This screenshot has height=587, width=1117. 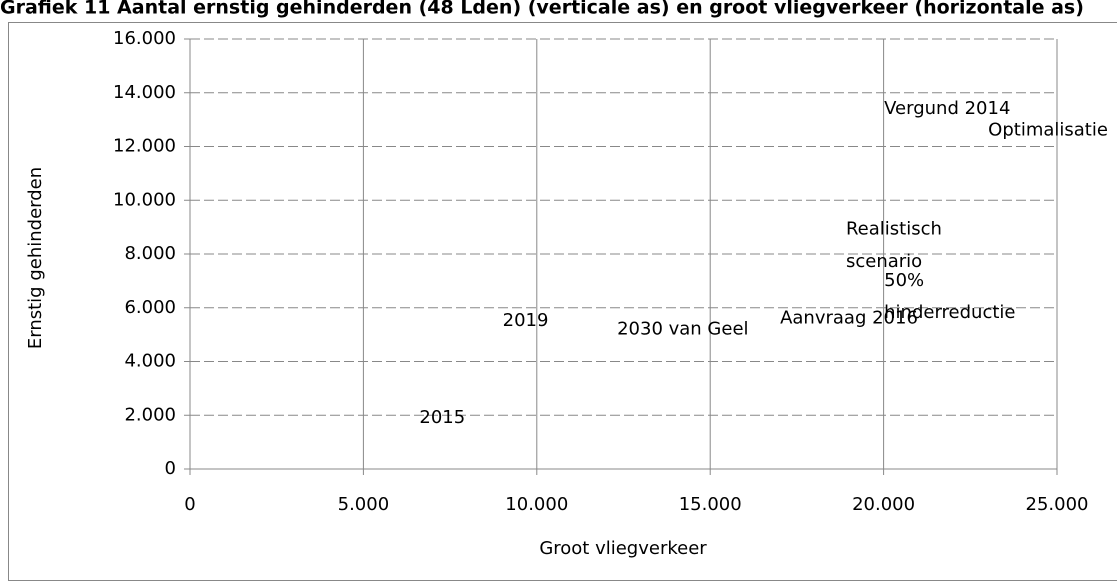 What do you see at coordinates (536, 504) in the screenshot?
I see `x-tick-label: 10.000` at bounding box center [536, 504].